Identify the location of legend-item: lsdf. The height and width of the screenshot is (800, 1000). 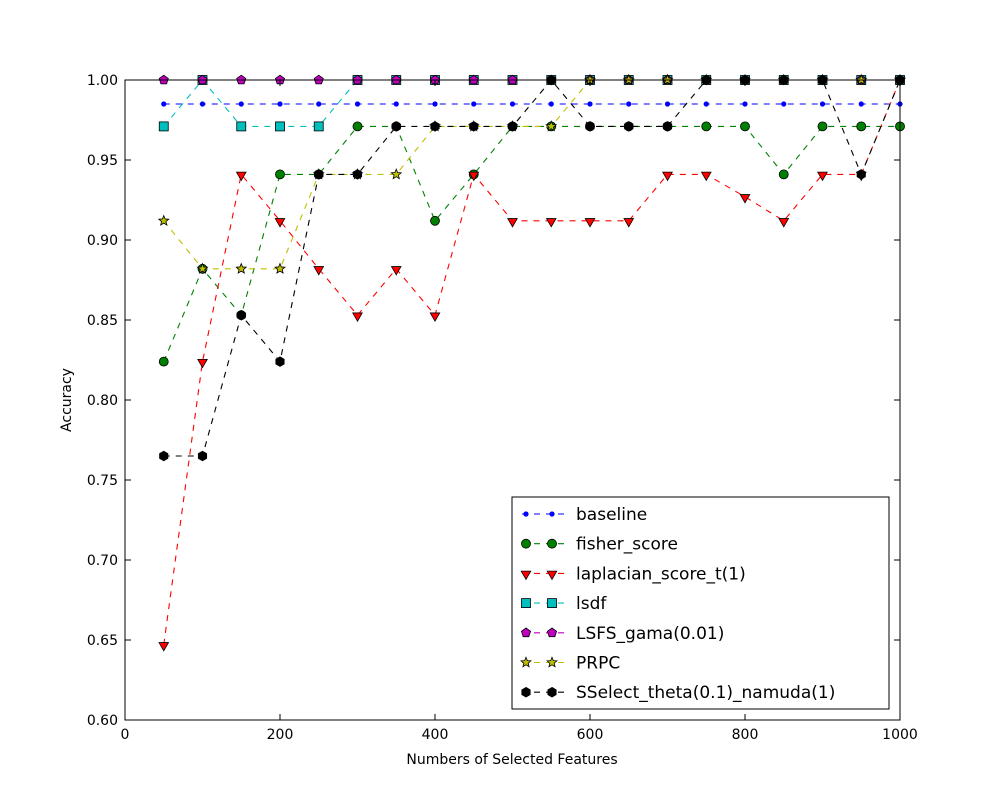
(564, 604).